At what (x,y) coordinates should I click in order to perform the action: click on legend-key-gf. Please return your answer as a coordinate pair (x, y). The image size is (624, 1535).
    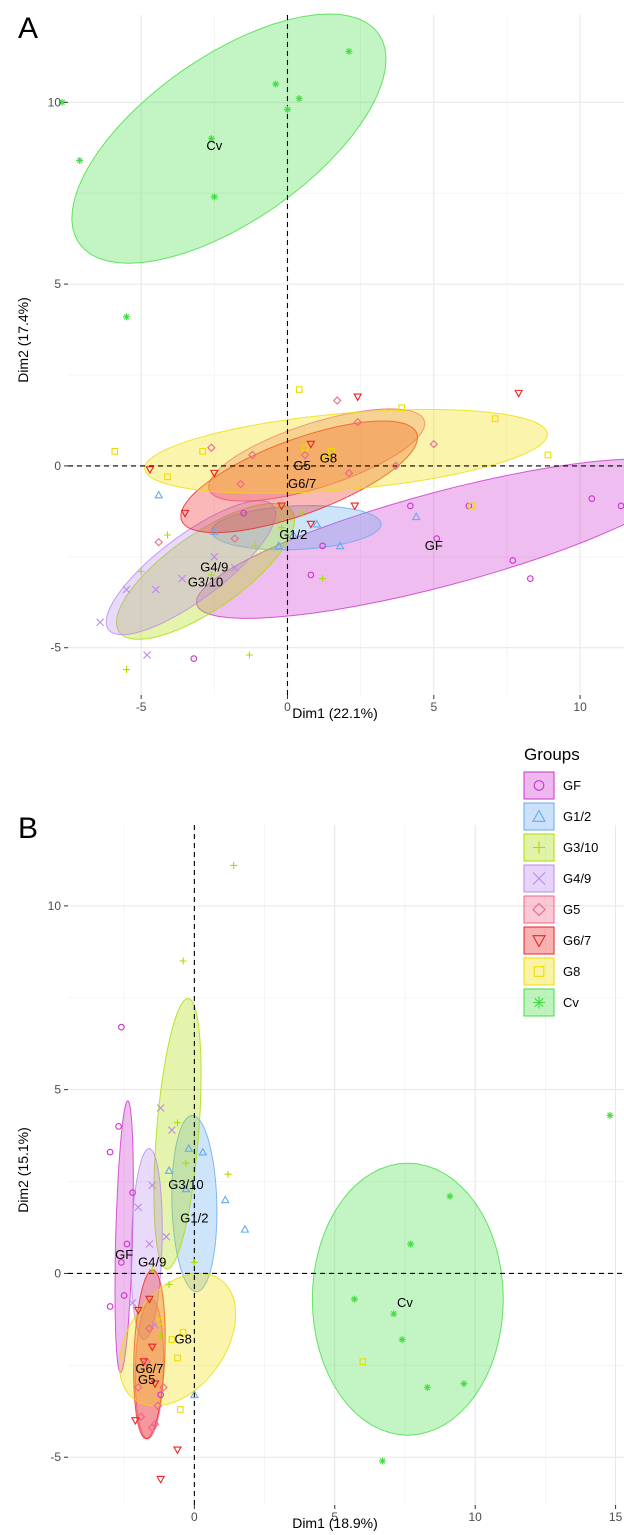
    Looking at the image, I should click on (539, 785).